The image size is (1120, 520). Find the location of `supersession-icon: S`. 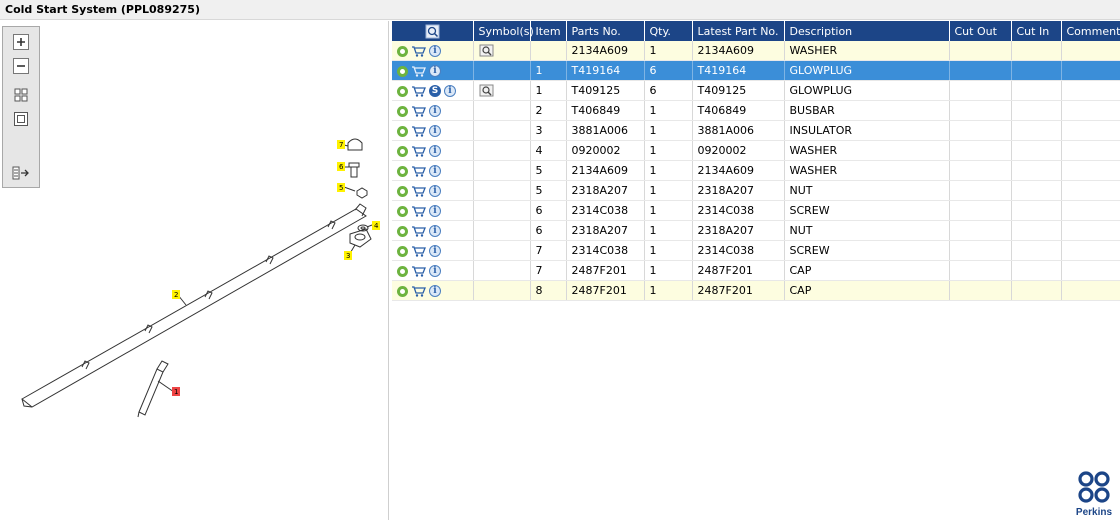

supersession-icon: S is located at coordinates (435, 91).